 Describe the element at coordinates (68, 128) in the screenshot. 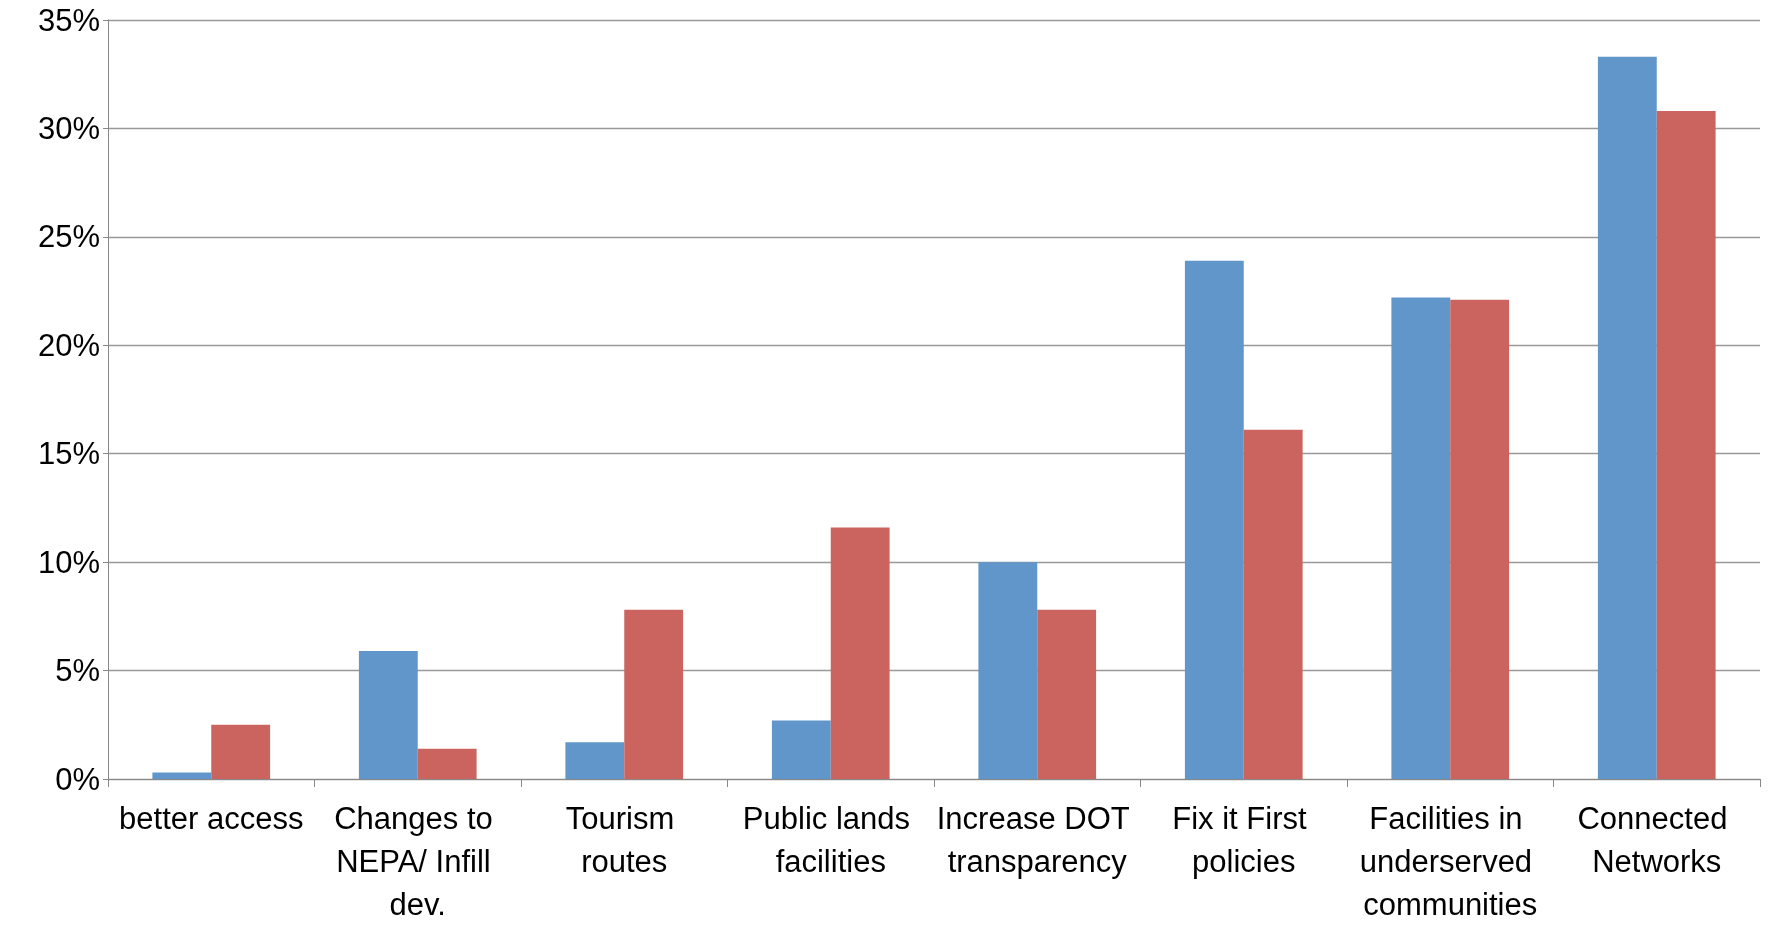

I see `y-tick-label: 30%` at that location.